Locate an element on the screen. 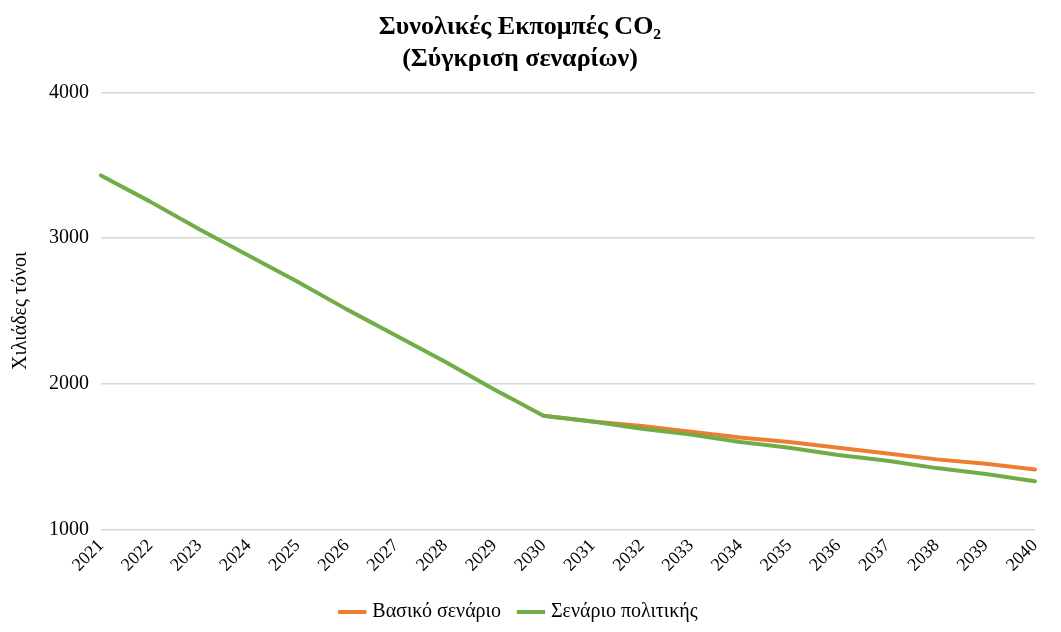  y-tick-label: 3000 is located at coordinates (69, 236).